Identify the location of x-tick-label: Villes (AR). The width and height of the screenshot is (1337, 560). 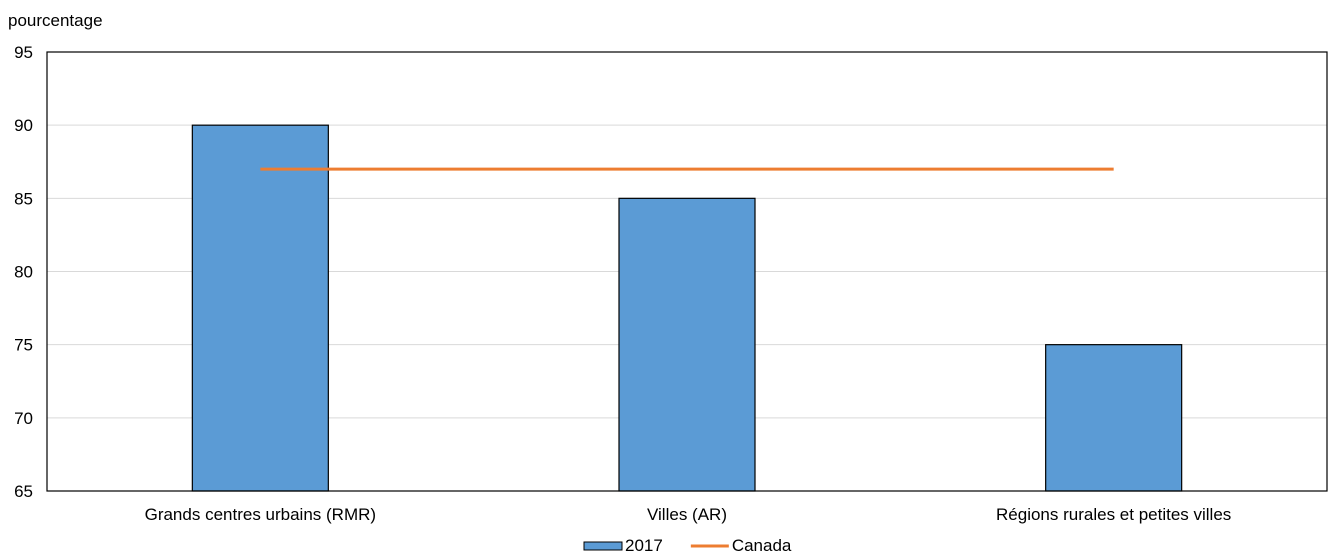
(687, 514).